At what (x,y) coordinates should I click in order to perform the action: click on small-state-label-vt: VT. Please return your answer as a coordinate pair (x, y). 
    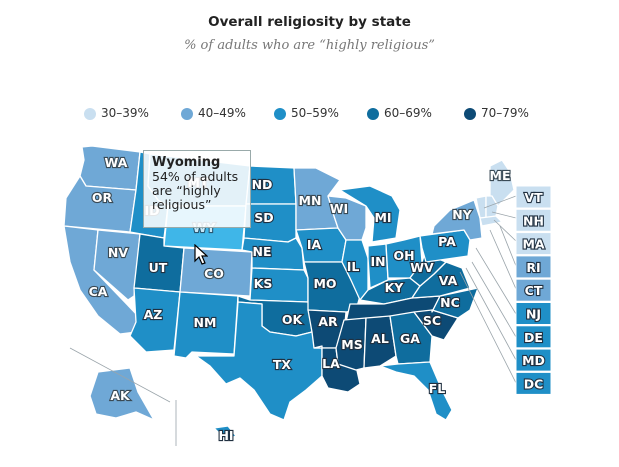
    Looking at the image, I should click on (533, 197).